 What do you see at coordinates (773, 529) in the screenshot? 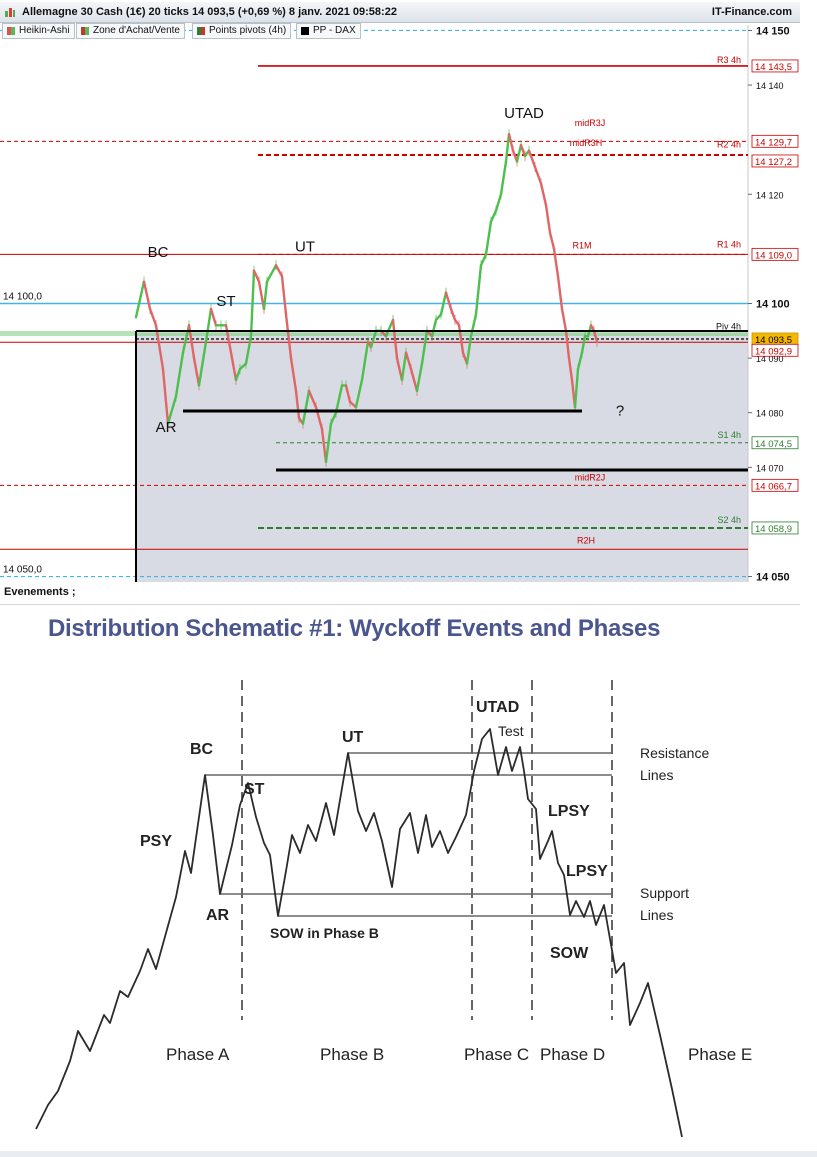
I see `price-tag-label: 14 058,9` at bounding box center [773, 529].